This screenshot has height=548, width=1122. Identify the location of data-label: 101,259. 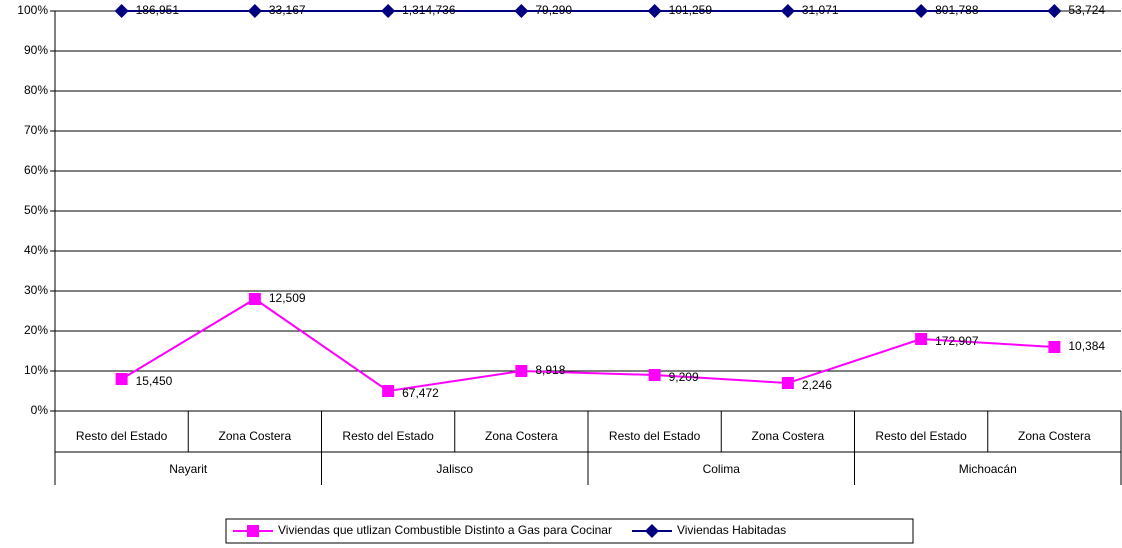
(691, 10).